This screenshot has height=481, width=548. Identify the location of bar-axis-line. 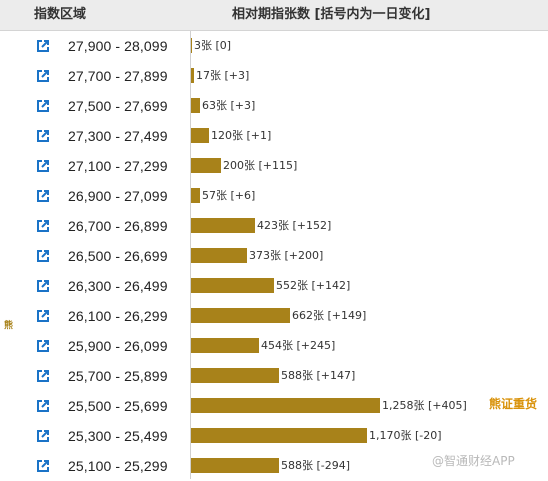
(190, 255).